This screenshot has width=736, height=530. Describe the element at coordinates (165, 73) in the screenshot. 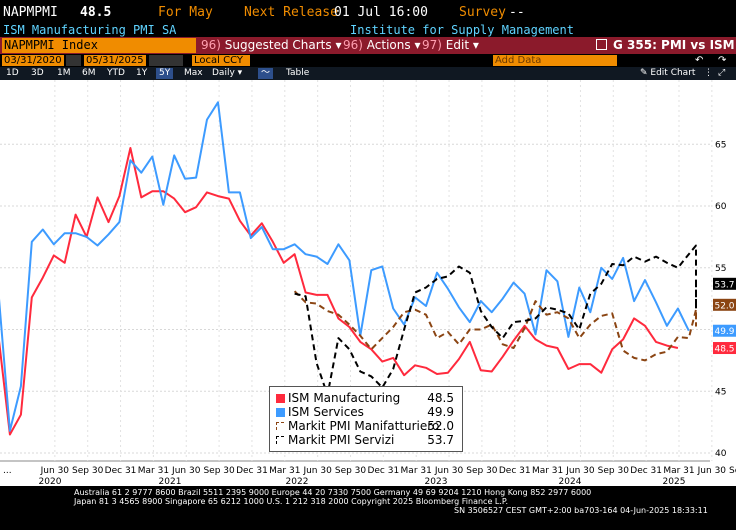

I see `tab-5y: 5Y` at that location.